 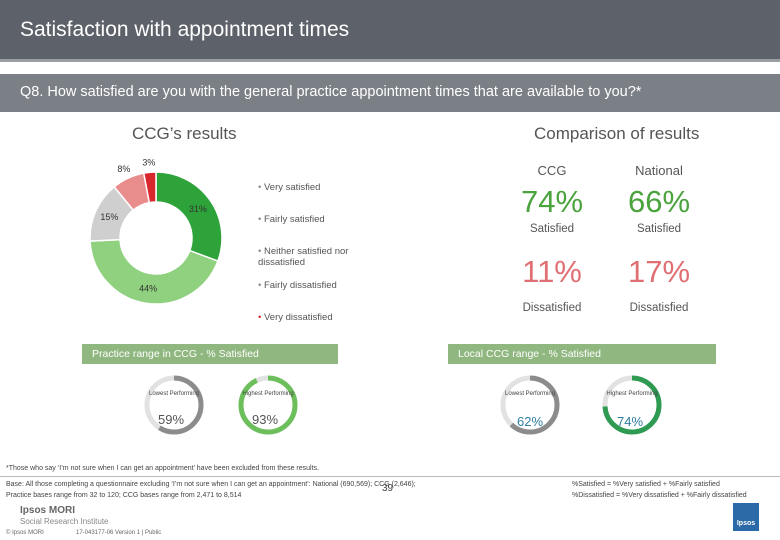 What do you see at coordinates (119, 533) in the screenshot?
I see `version-info: 17-043177-06 Version 1 | Public` at bounding box center [119, 533].